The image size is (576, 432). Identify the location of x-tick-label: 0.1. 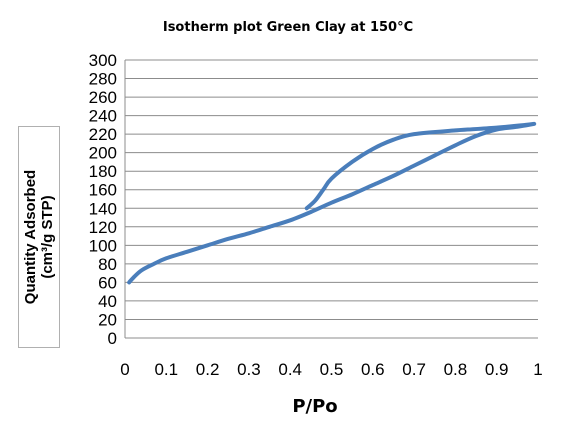
(166, 369).